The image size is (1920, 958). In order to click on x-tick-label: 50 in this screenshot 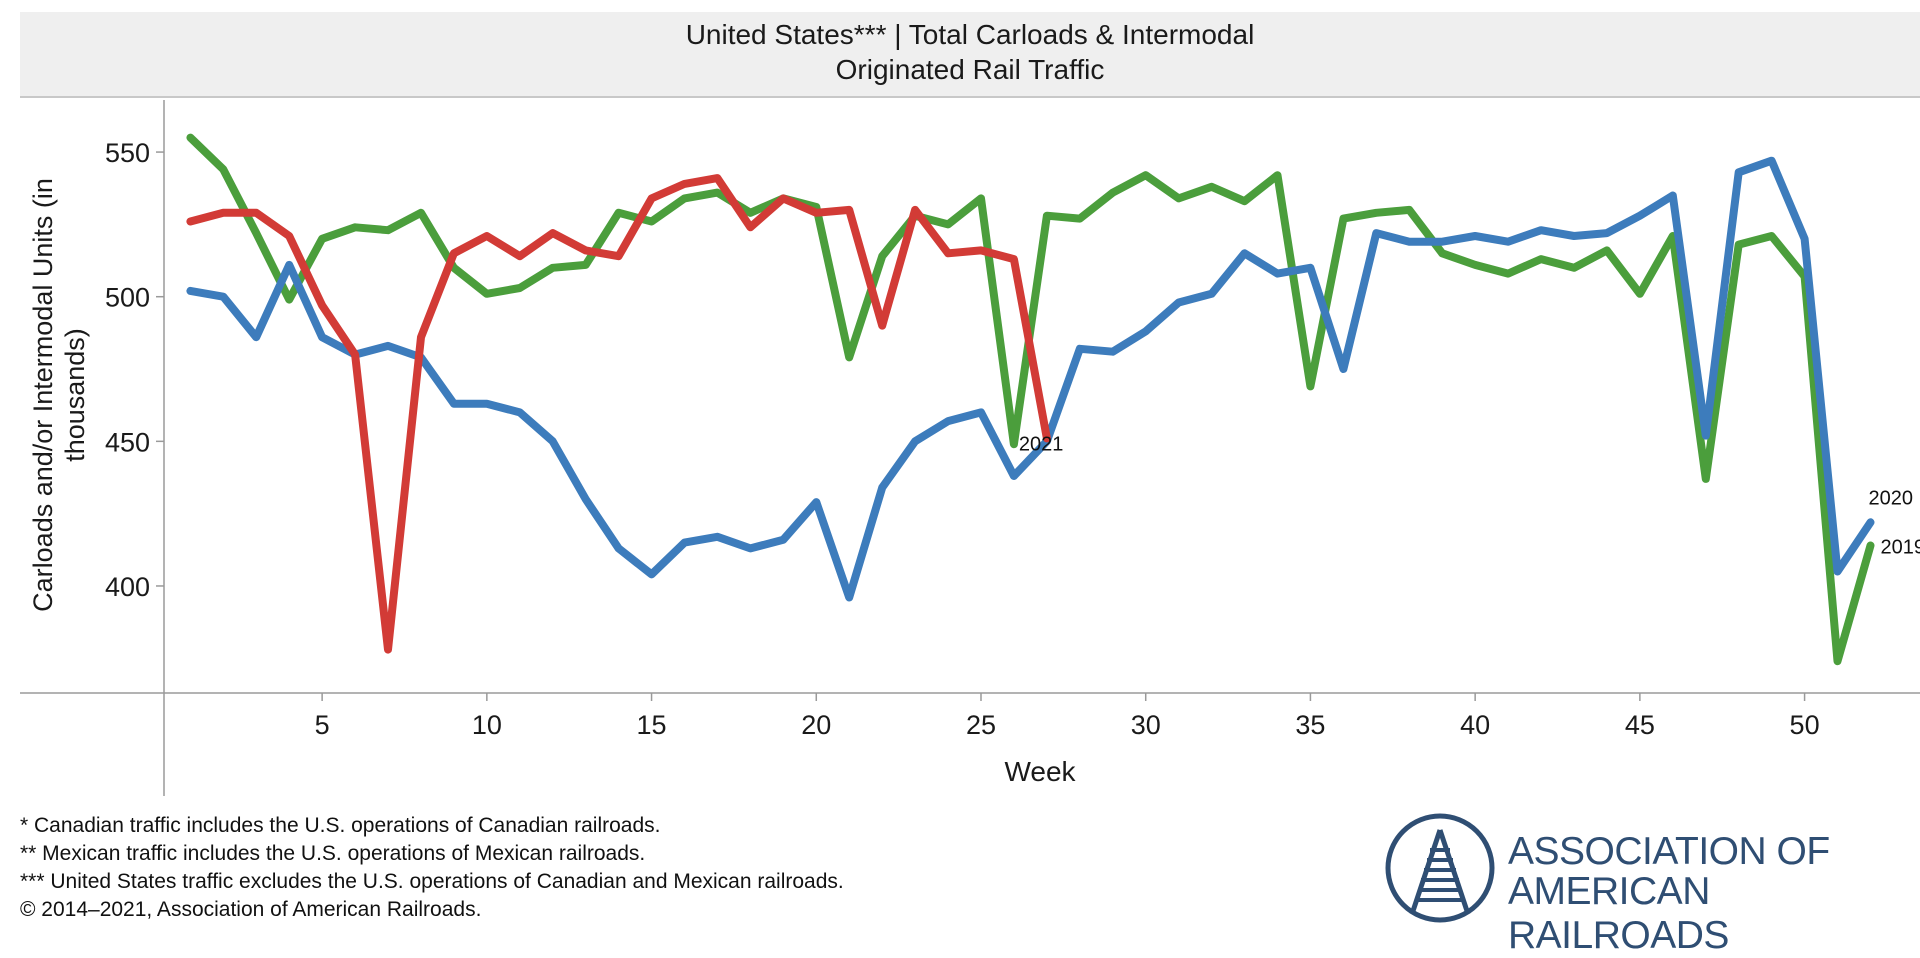, I will do `click(1805, 725)`.